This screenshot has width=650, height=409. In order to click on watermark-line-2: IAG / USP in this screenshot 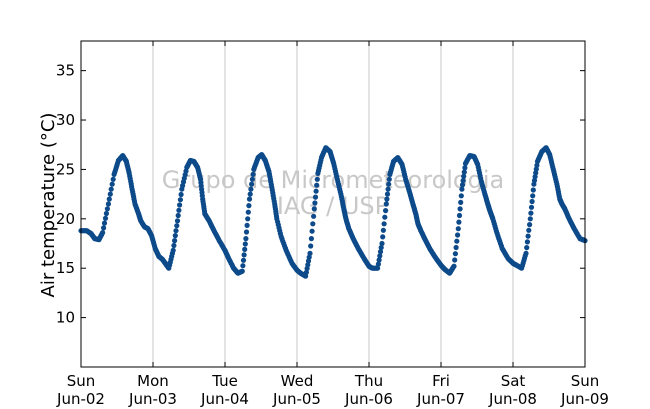, I will do `click(333, 206)`.